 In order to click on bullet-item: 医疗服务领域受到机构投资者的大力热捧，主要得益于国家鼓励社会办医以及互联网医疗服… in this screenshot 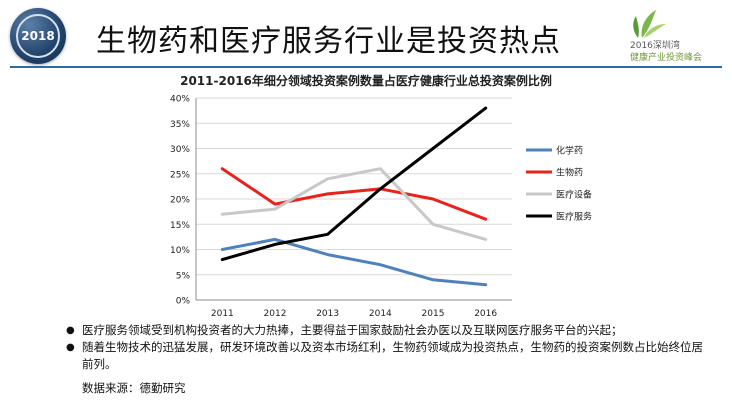, I will do `click(386, 330)`.